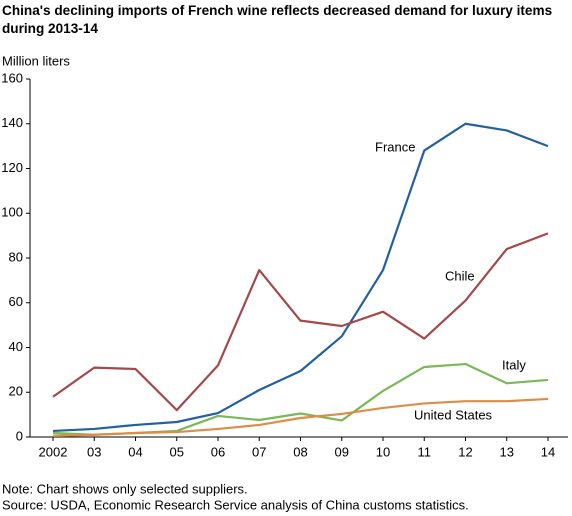  What do you see at coordinates (36, 60) in the screenshot?
I see `y-axis-label: Million liters` at bounding box center [36, 60].